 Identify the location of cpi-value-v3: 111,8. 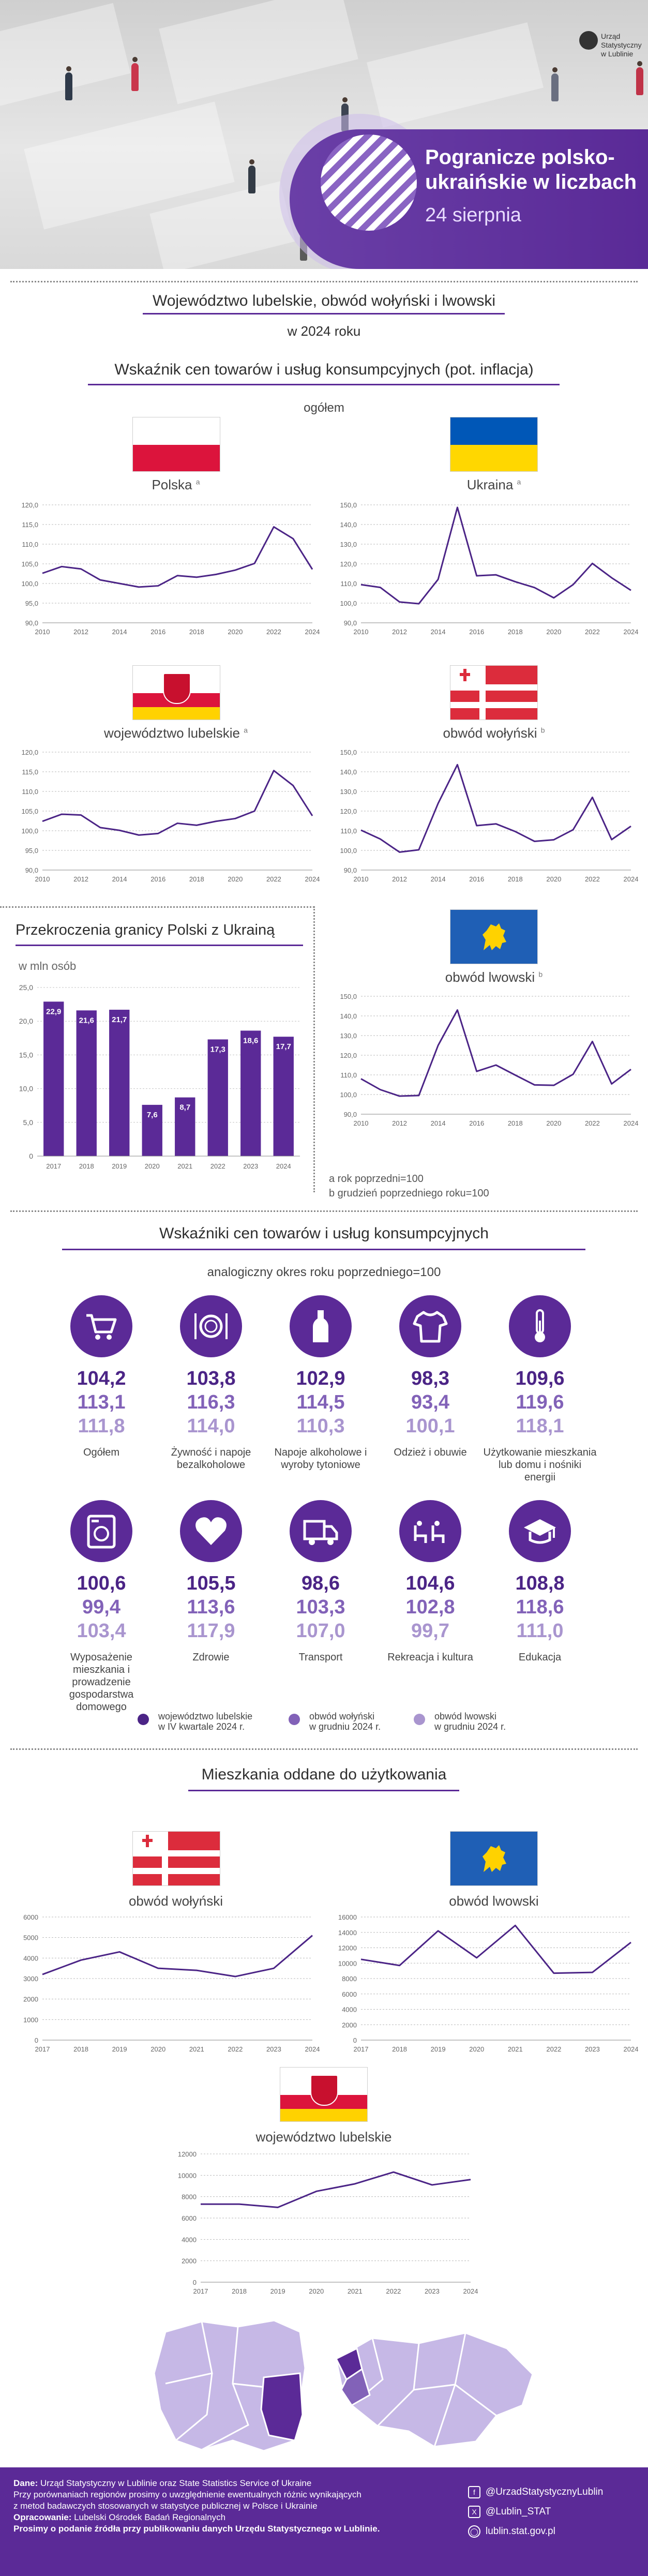
(102, 1426).